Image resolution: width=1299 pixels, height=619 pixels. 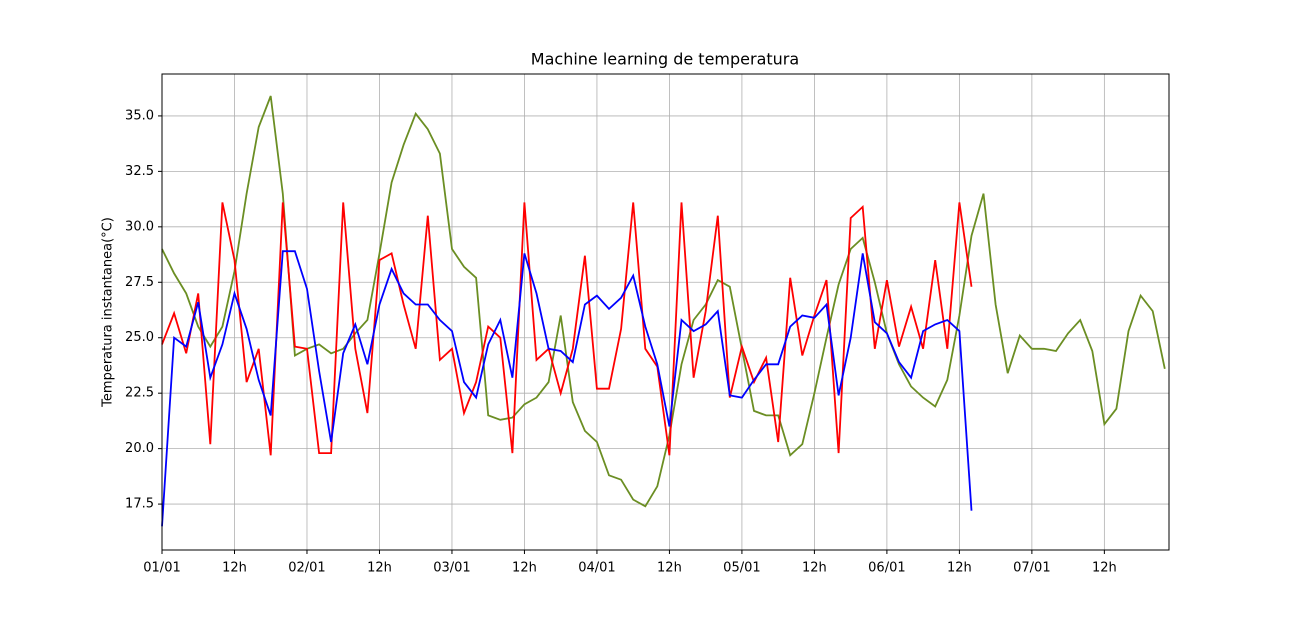 What do you see at coordinates (741, 568) in the screenshot?
I see `x-tick-label: 05/01` at bounding box center [741, 568].